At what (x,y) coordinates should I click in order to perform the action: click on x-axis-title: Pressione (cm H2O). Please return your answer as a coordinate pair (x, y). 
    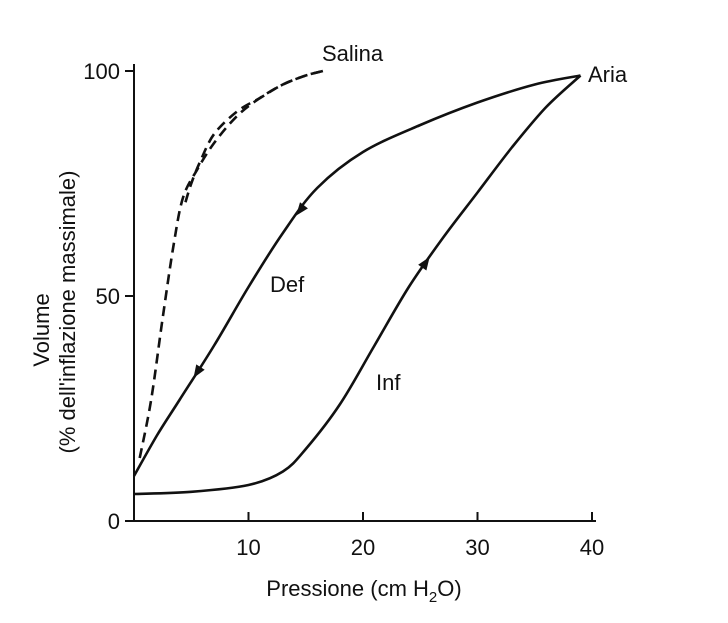
    Looking at the image, I should click on (363, 591).